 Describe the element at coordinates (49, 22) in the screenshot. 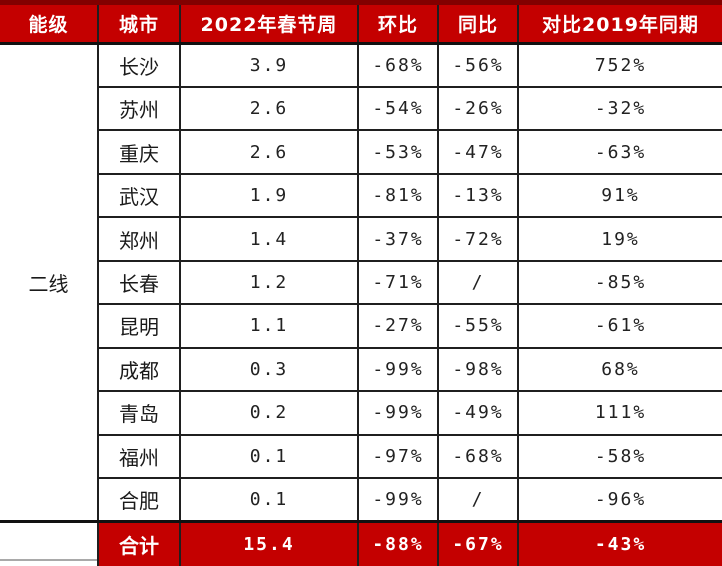

I see `header-tier: 能级` at that location.